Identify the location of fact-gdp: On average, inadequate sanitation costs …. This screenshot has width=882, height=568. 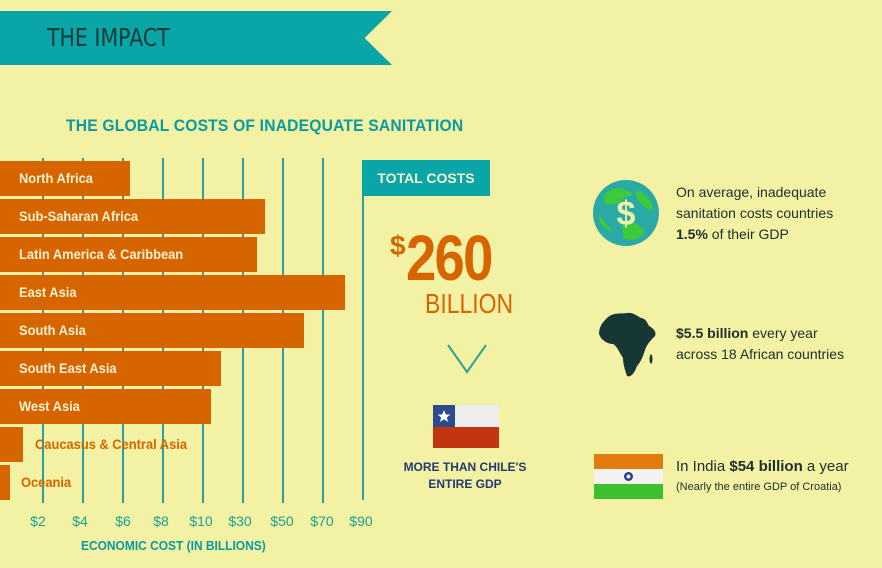
(754, 213).